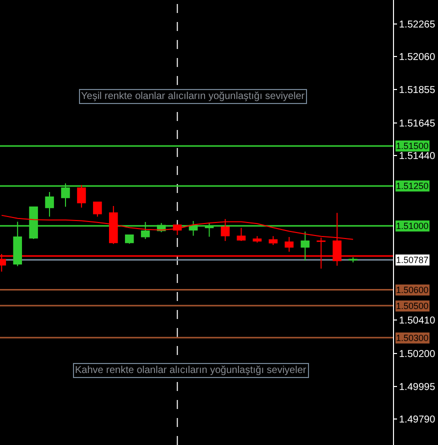  I want to click on ref-line-label: 1.51500, so click(412, 146).